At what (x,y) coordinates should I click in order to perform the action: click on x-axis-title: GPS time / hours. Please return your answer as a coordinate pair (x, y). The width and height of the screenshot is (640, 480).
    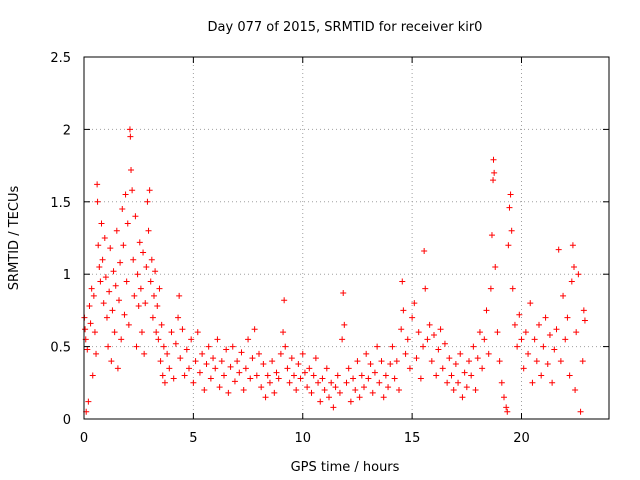
    Looking at the image, I should click on (345, 467).